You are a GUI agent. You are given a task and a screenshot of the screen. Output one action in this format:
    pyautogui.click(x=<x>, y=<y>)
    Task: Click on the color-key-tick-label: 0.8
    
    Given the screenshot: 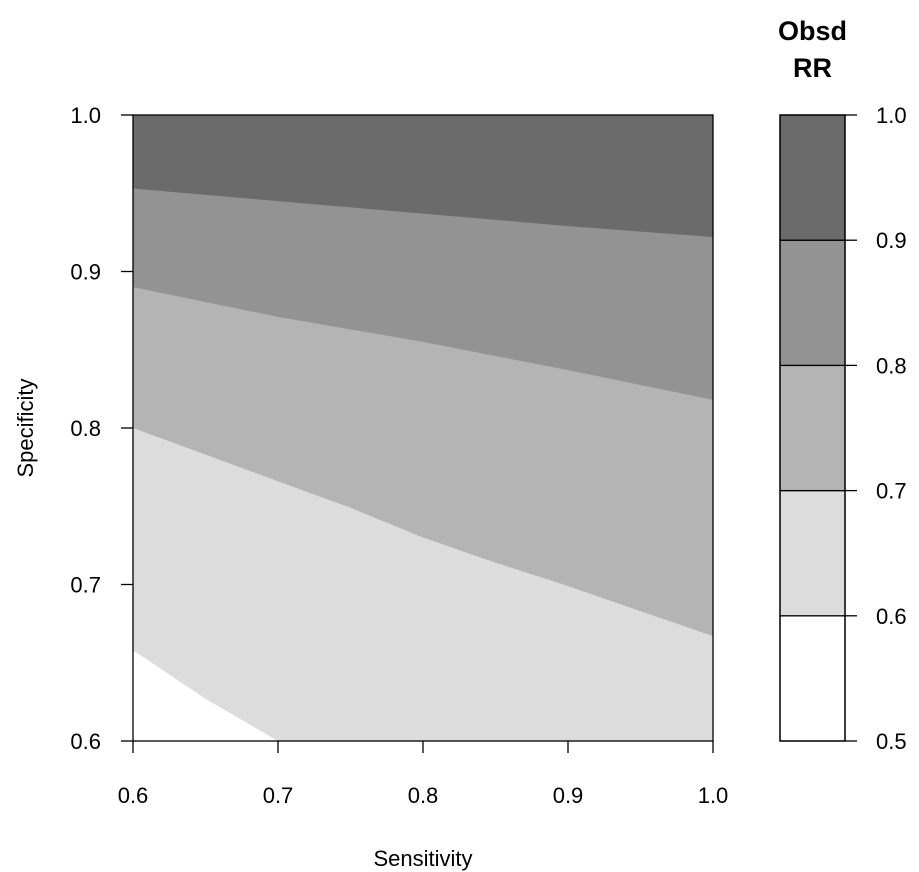 What is the action you would take?
    pyautogui.click(x=891, y=365)
    